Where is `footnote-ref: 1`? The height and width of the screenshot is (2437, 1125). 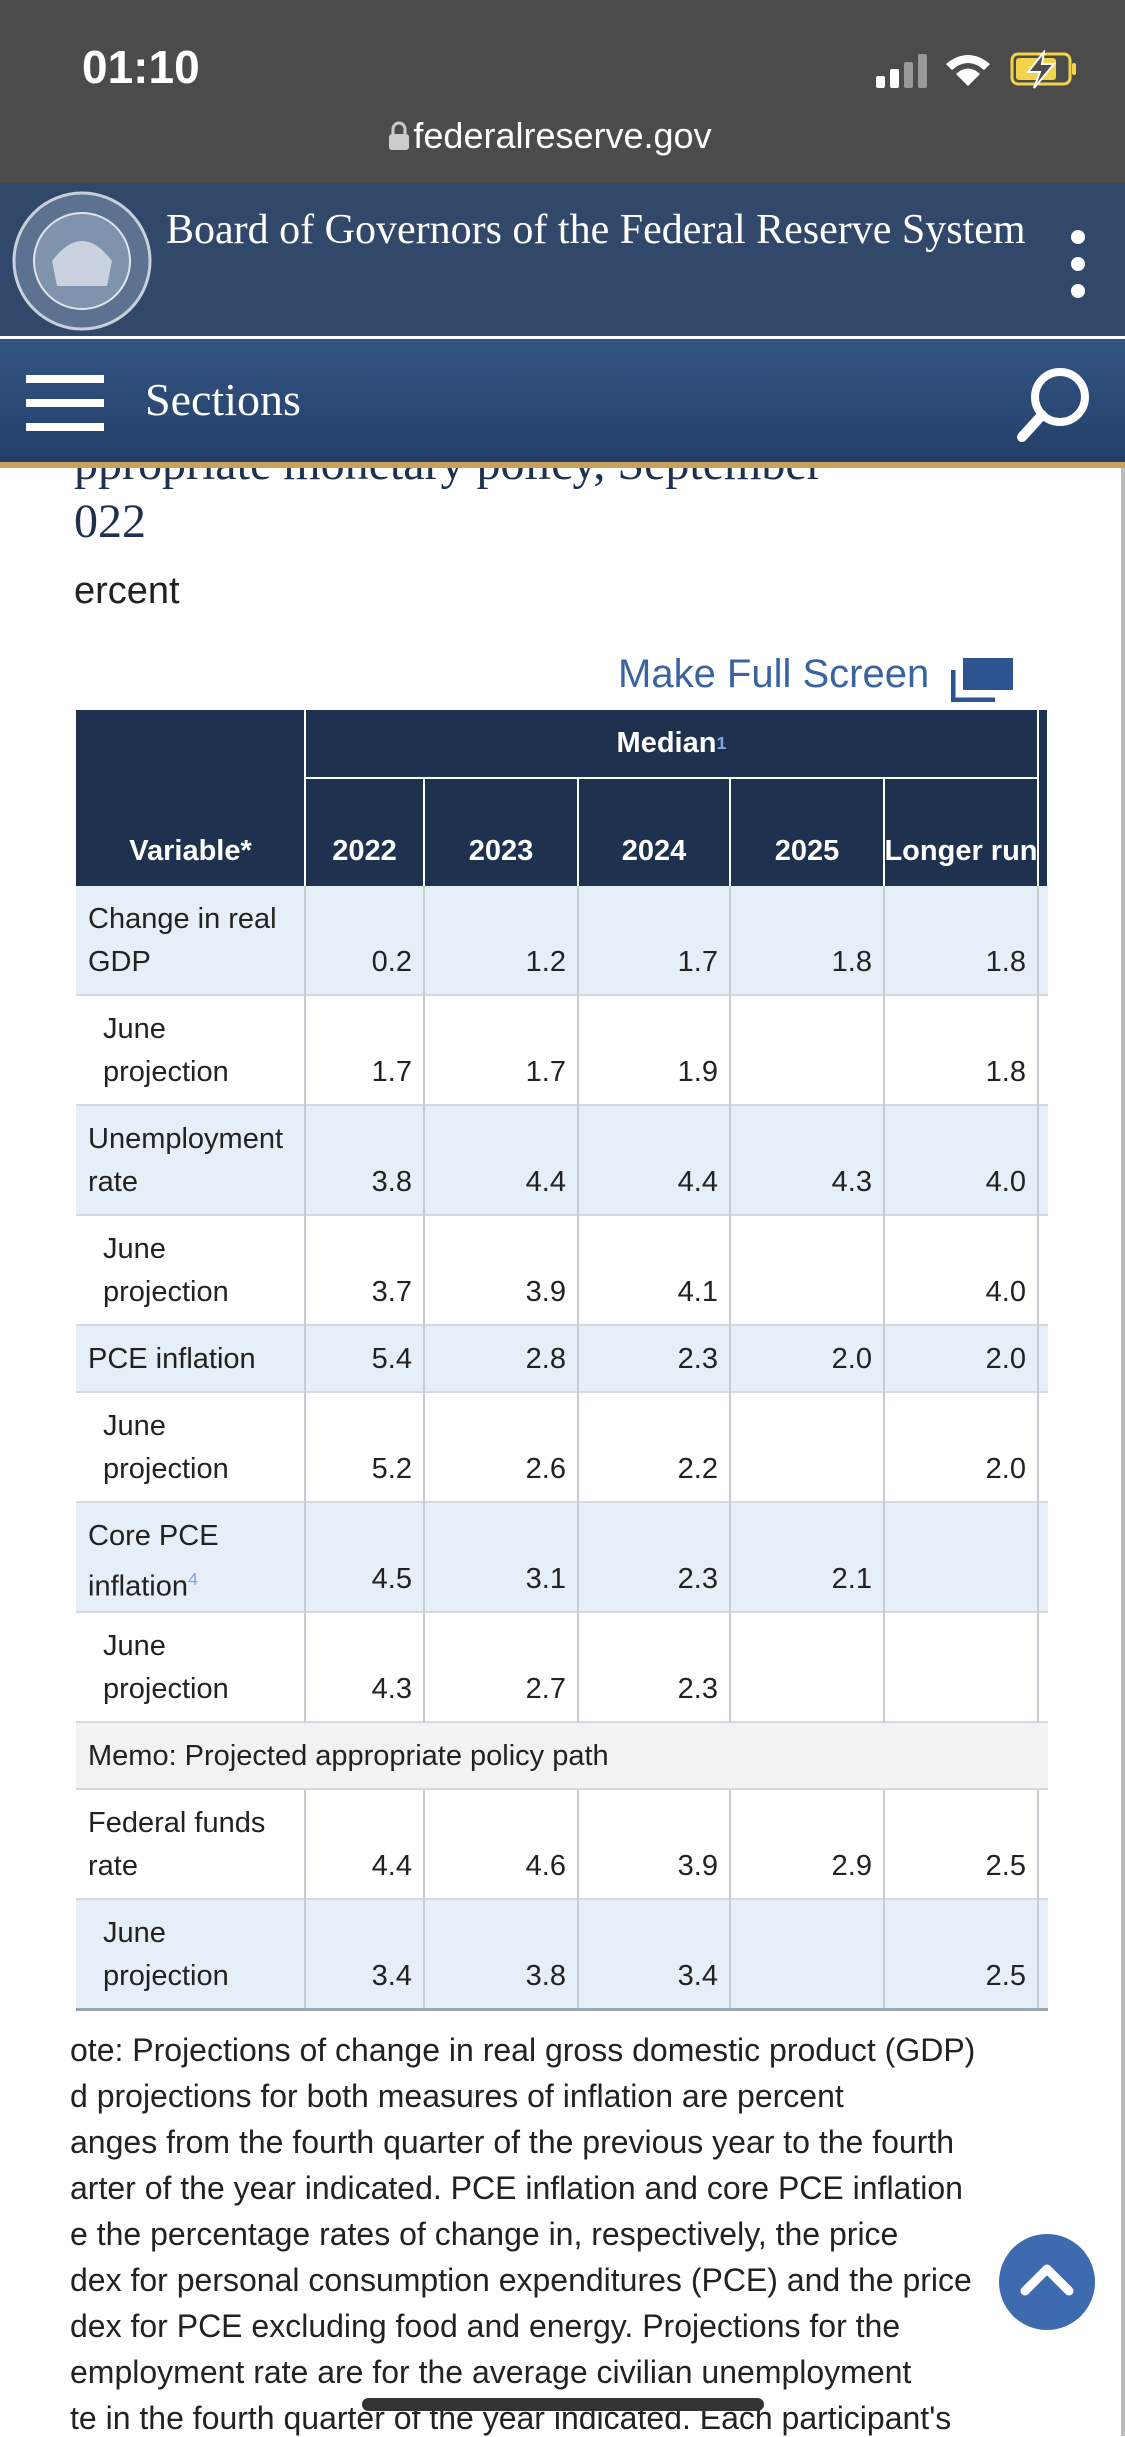
footnote-ref: 1 is located at coordinates (721, 743).